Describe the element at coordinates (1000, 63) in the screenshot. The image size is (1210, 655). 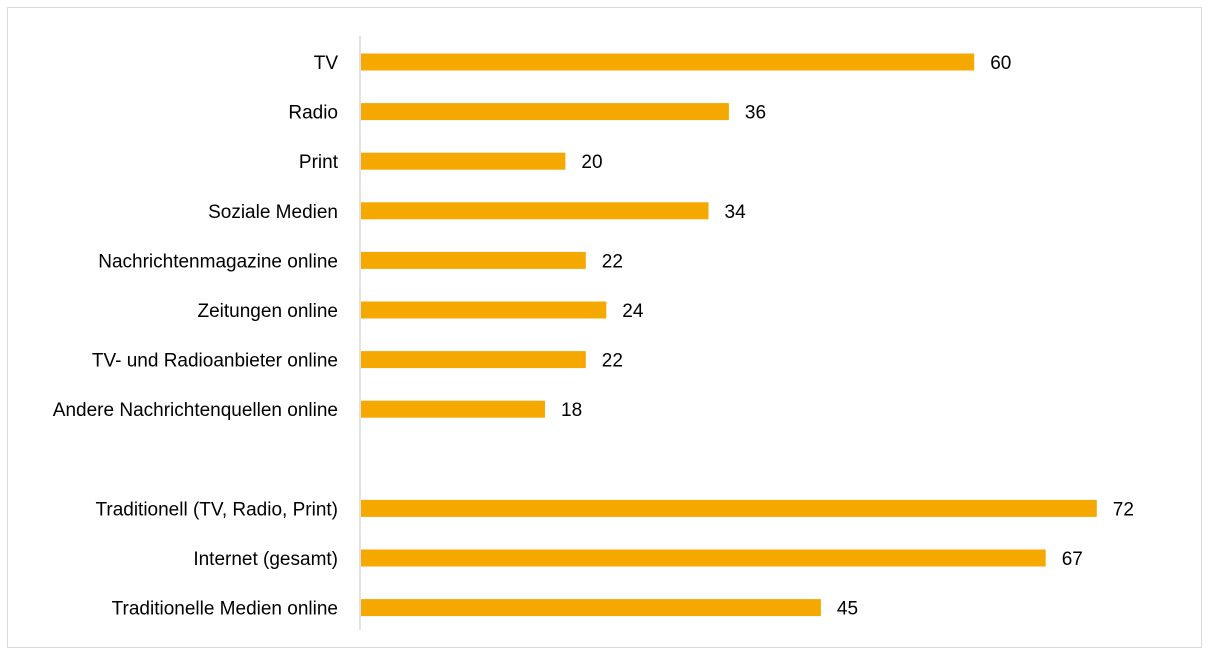
I see `value-label-0: 60` at that location.